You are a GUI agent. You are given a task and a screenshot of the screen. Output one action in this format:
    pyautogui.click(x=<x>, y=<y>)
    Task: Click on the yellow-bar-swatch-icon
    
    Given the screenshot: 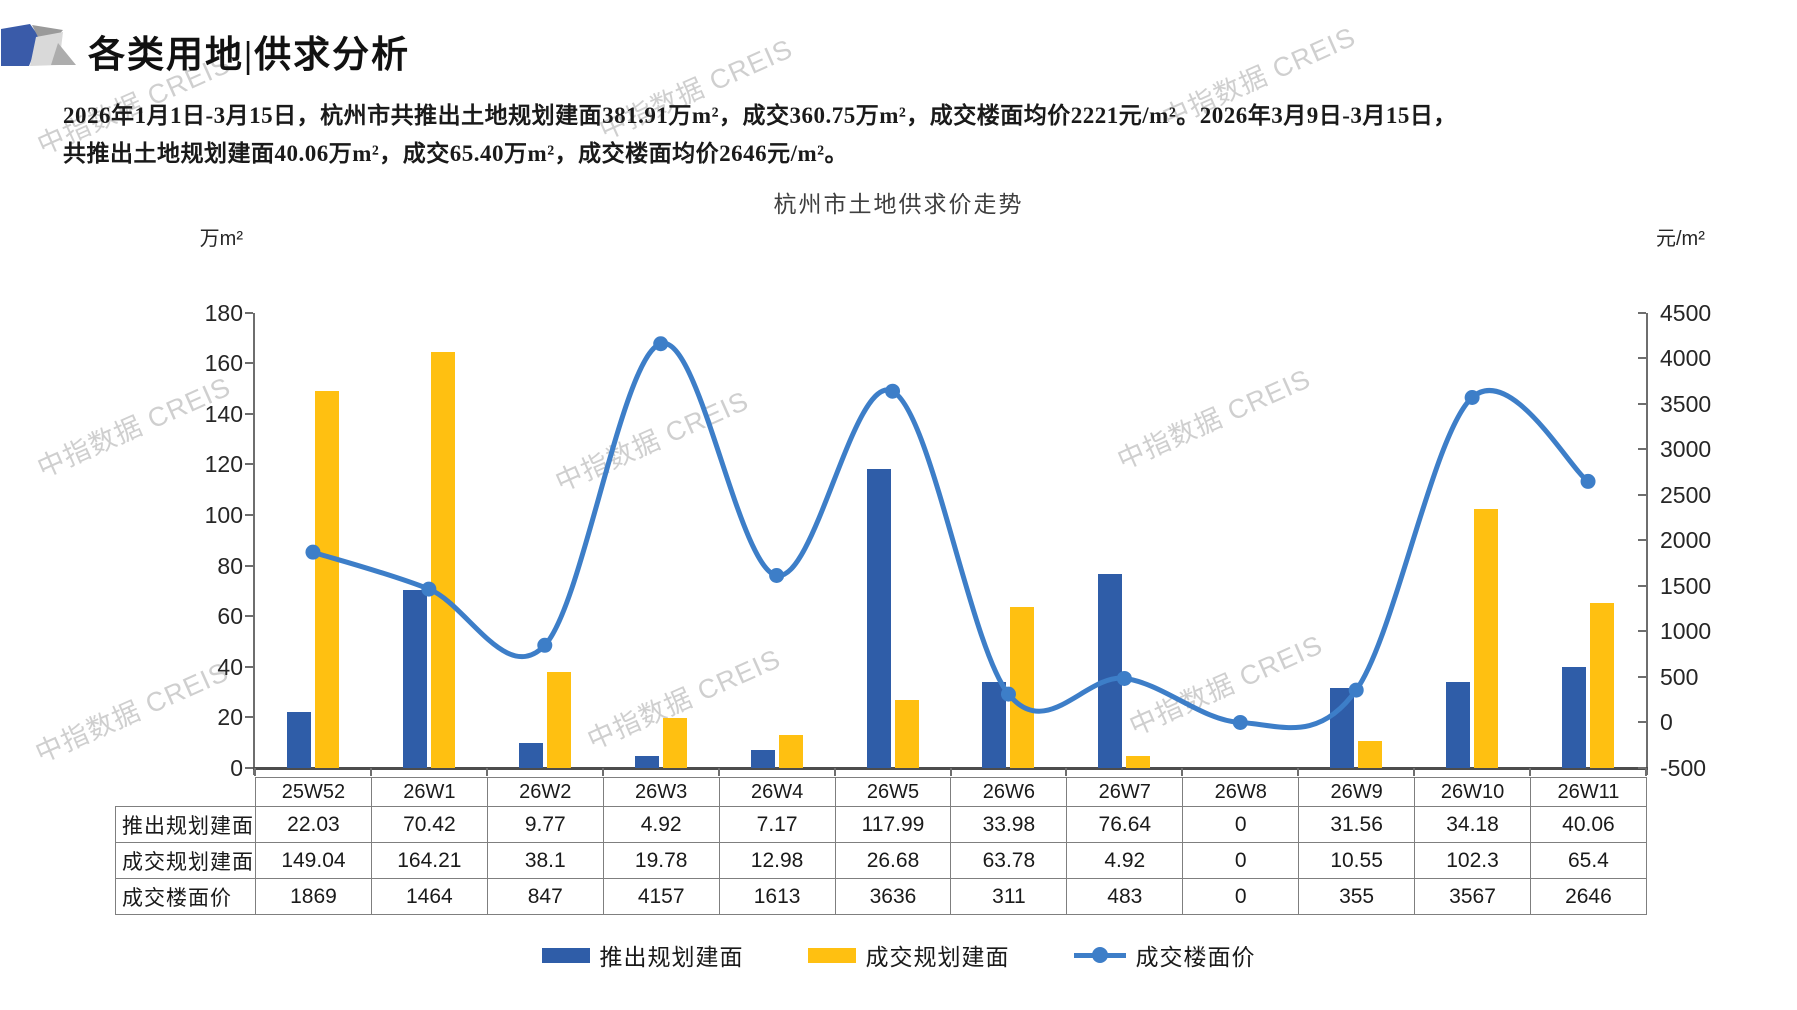 What is the action you would take?
    pyautogui.click(x=831, y=955)
    